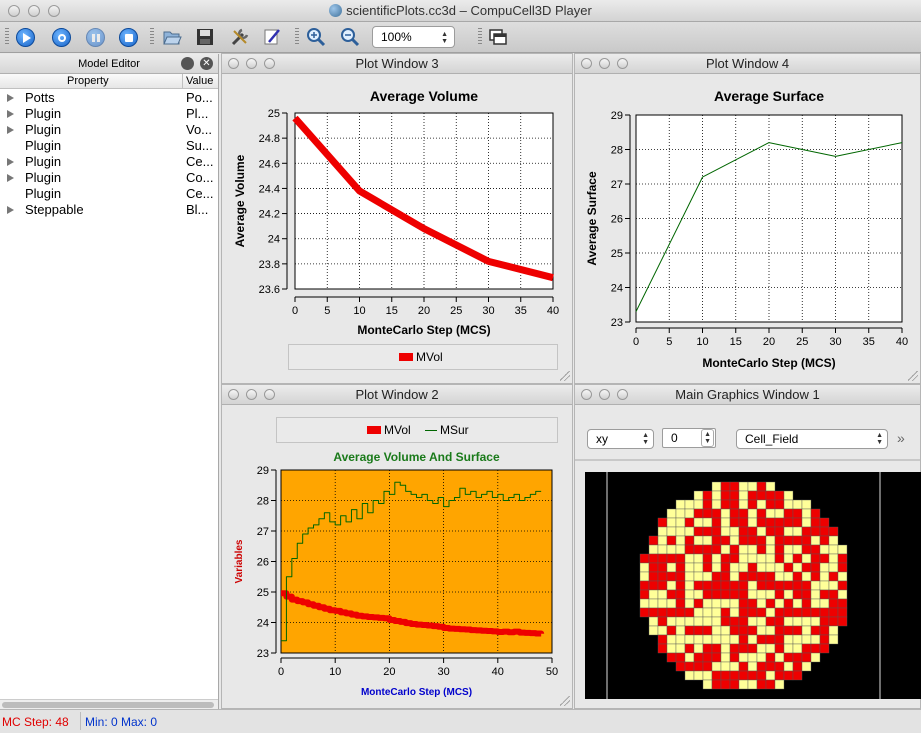 Image resolution: width=921 pixels, height=733 pixels. What do you see at coordinates (128, 37) in the screenshot?
I see `stop-button` at bounding box center [128, 37].